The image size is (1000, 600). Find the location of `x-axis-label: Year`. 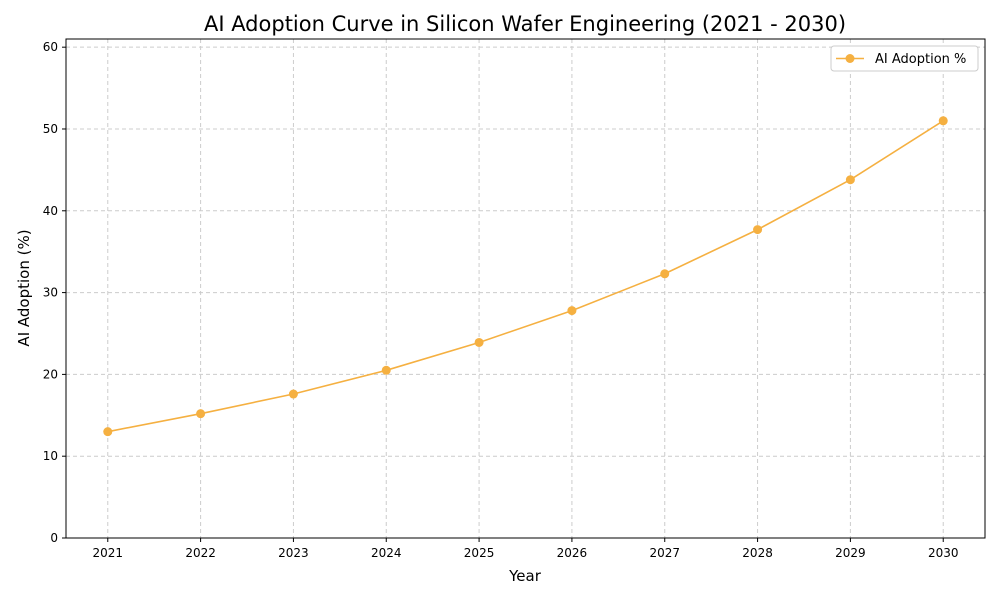

x-axis-label: Year is located at coordinates (525, 576).